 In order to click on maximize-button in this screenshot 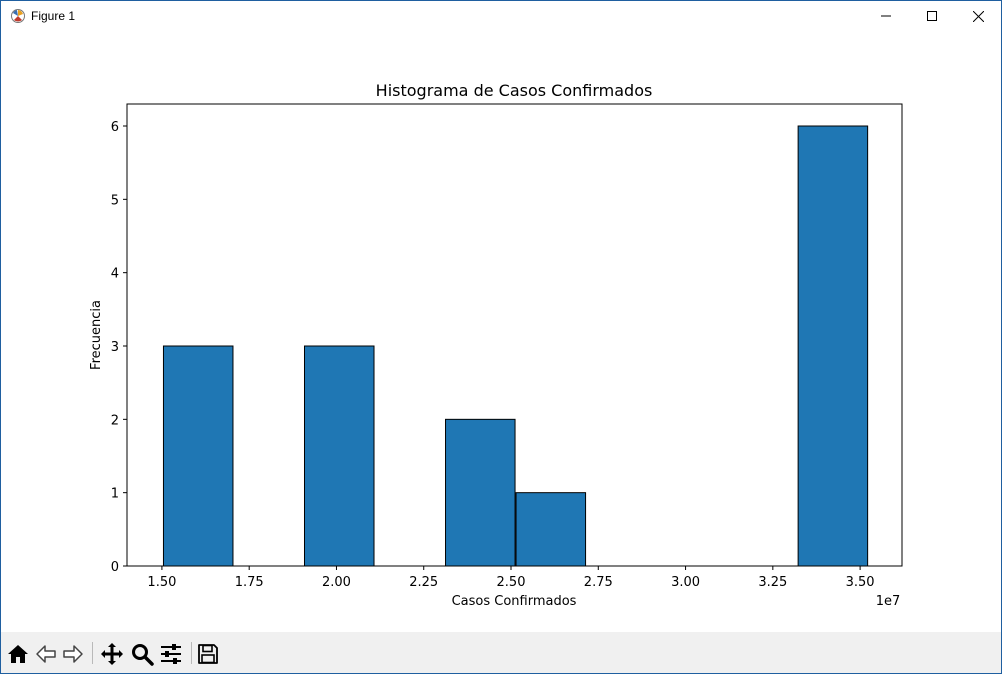, I will do `click(932, 16)`.